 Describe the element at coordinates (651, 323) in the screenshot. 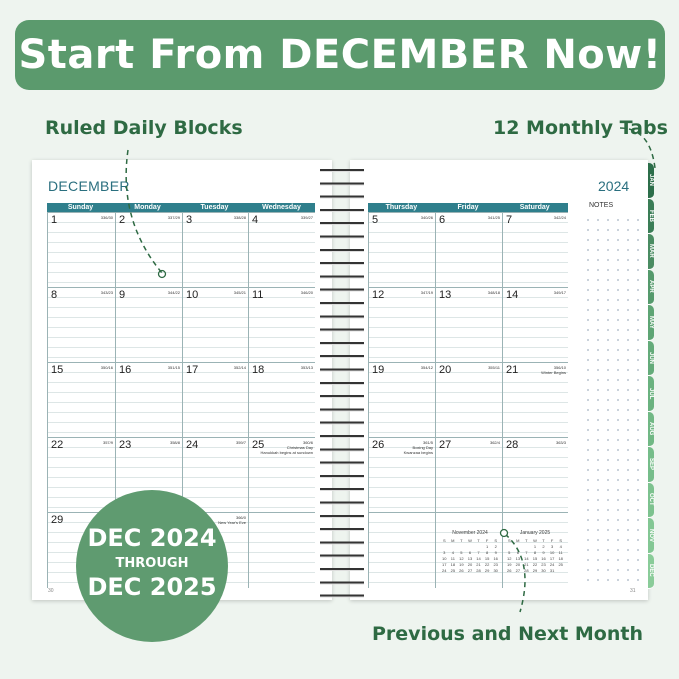

I see `month-tab-may: MAY` at that location.